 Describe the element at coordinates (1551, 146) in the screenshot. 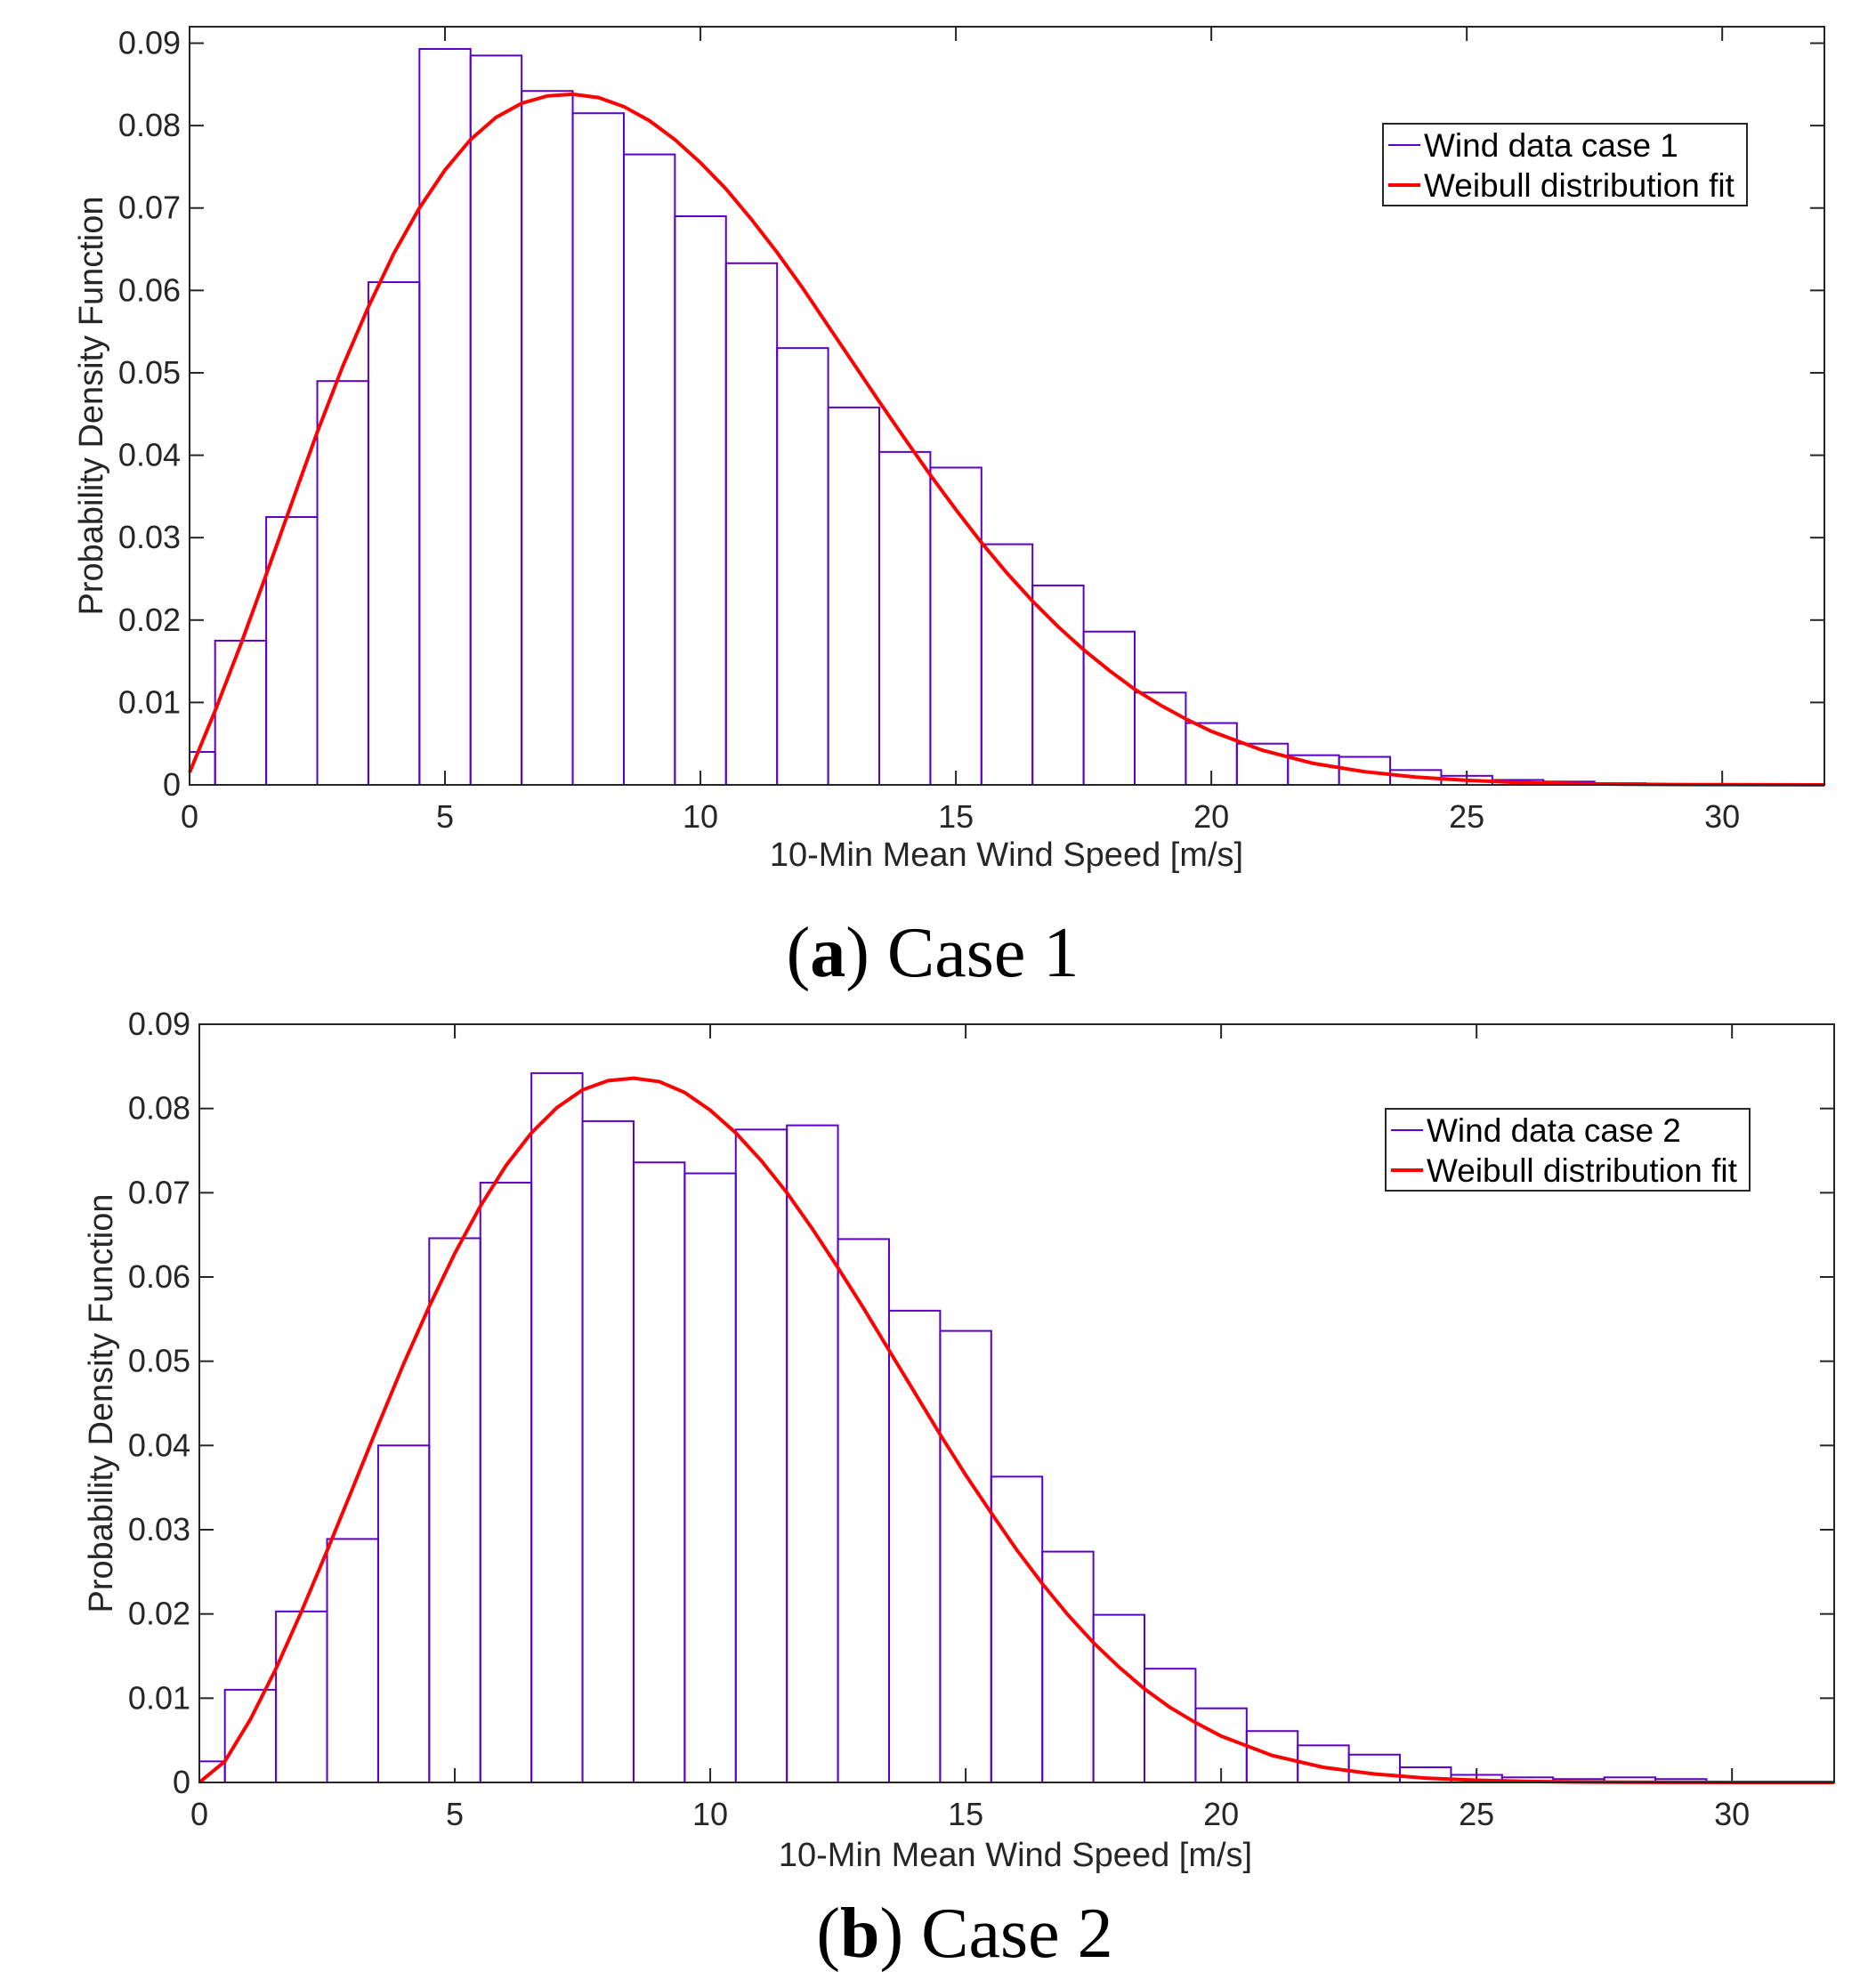

I see `legend-label-histogram: Wind data case 1` at that location.